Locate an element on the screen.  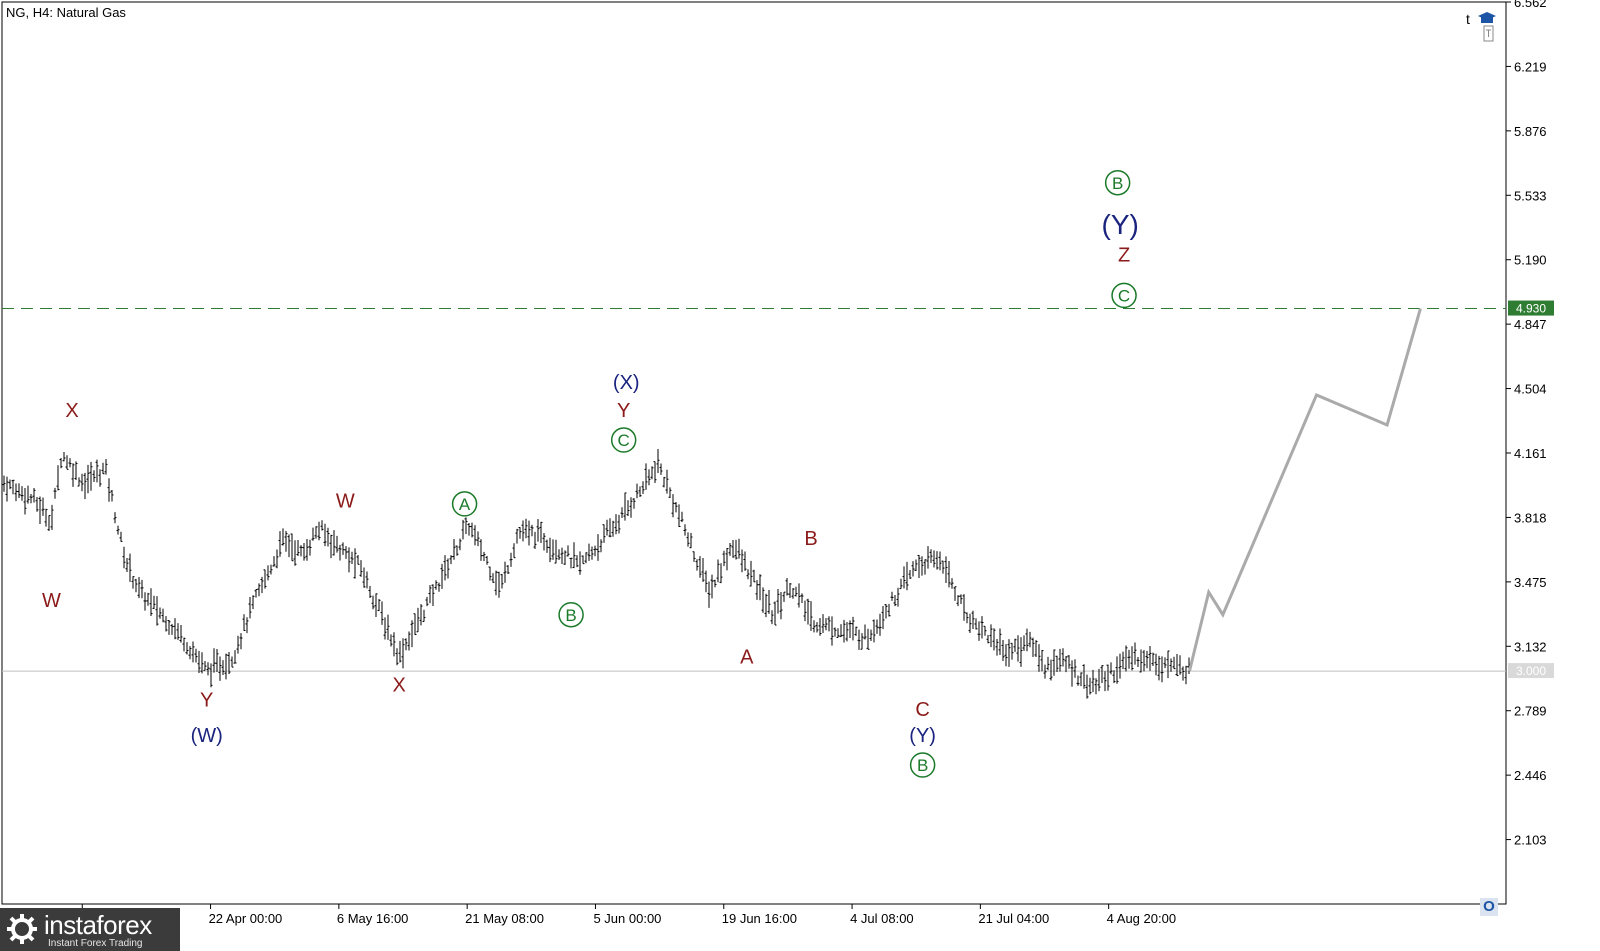
gear-icon is located at coordinates (22, 929).